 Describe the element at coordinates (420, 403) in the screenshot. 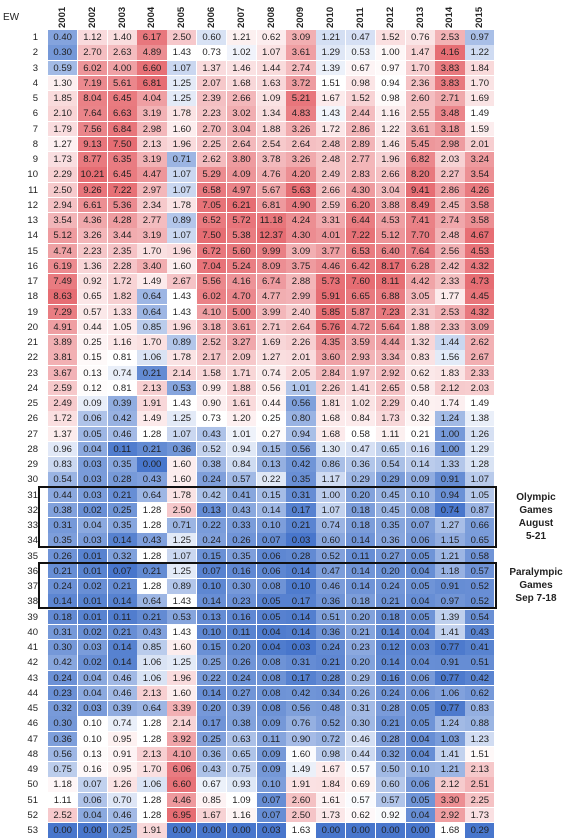

I see `heatmap-cell-r25-2013: 0.40` at that location.